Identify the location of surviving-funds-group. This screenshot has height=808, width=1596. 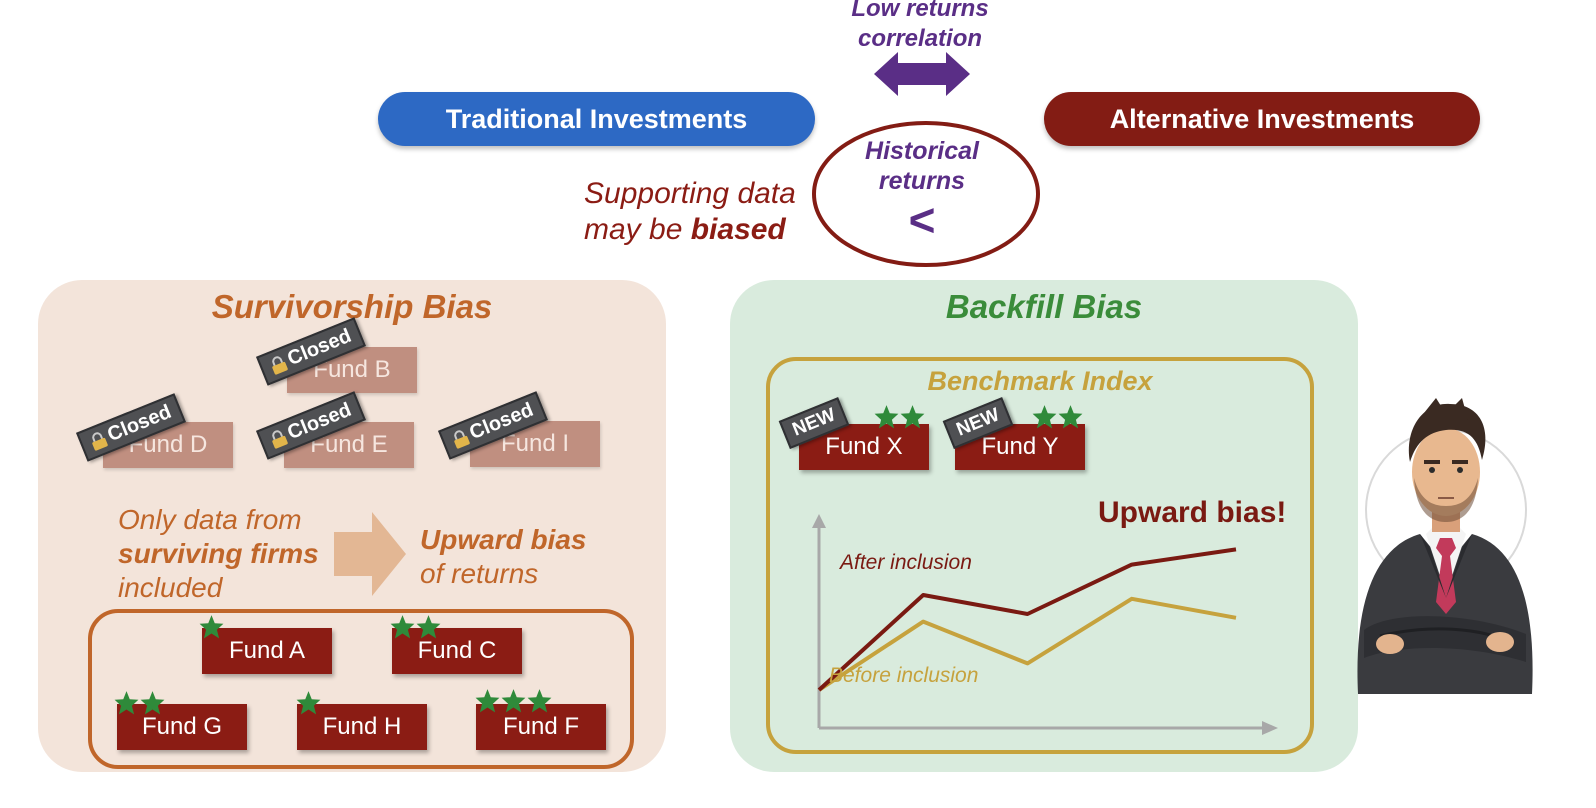
(361, 689).